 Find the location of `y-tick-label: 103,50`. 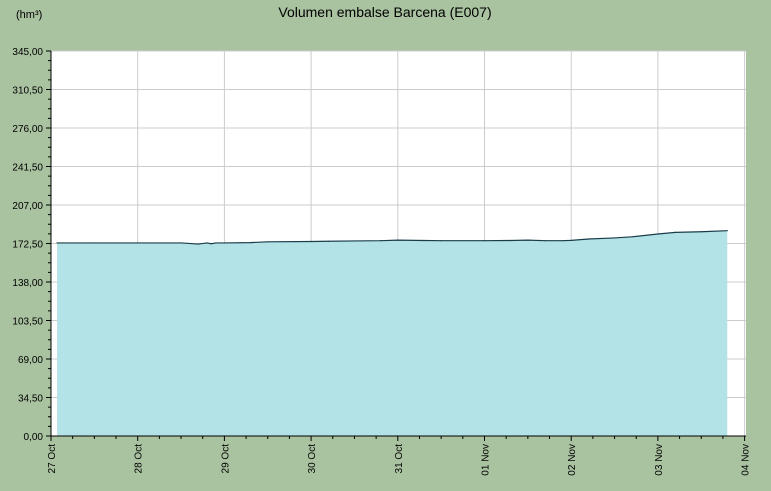

y-tick-label: 103,50 is located at coordinates (27, 322).